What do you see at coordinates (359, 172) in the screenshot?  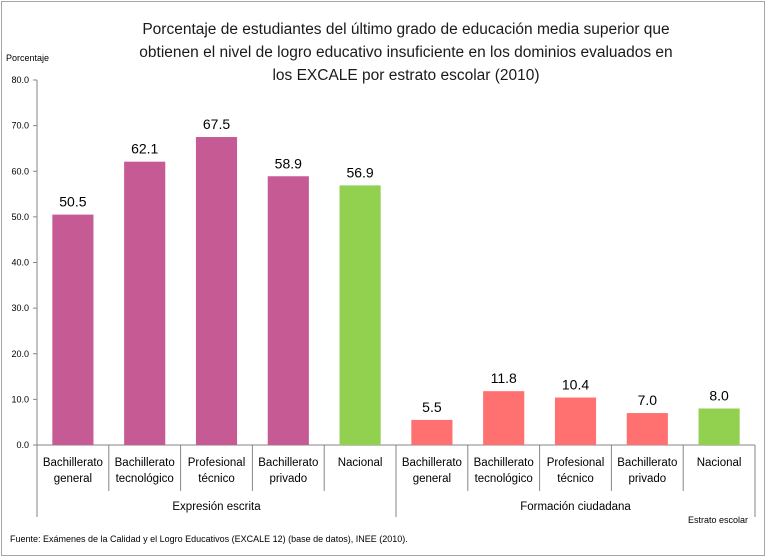 I see `data-label: 56.9` at bounding box center [359, 172].